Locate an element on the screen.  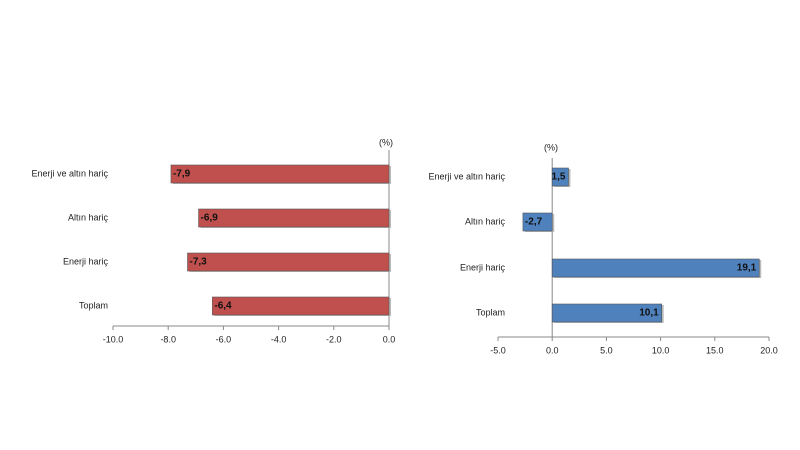
value-label: -6,4 is located at coordinates (223, 306).